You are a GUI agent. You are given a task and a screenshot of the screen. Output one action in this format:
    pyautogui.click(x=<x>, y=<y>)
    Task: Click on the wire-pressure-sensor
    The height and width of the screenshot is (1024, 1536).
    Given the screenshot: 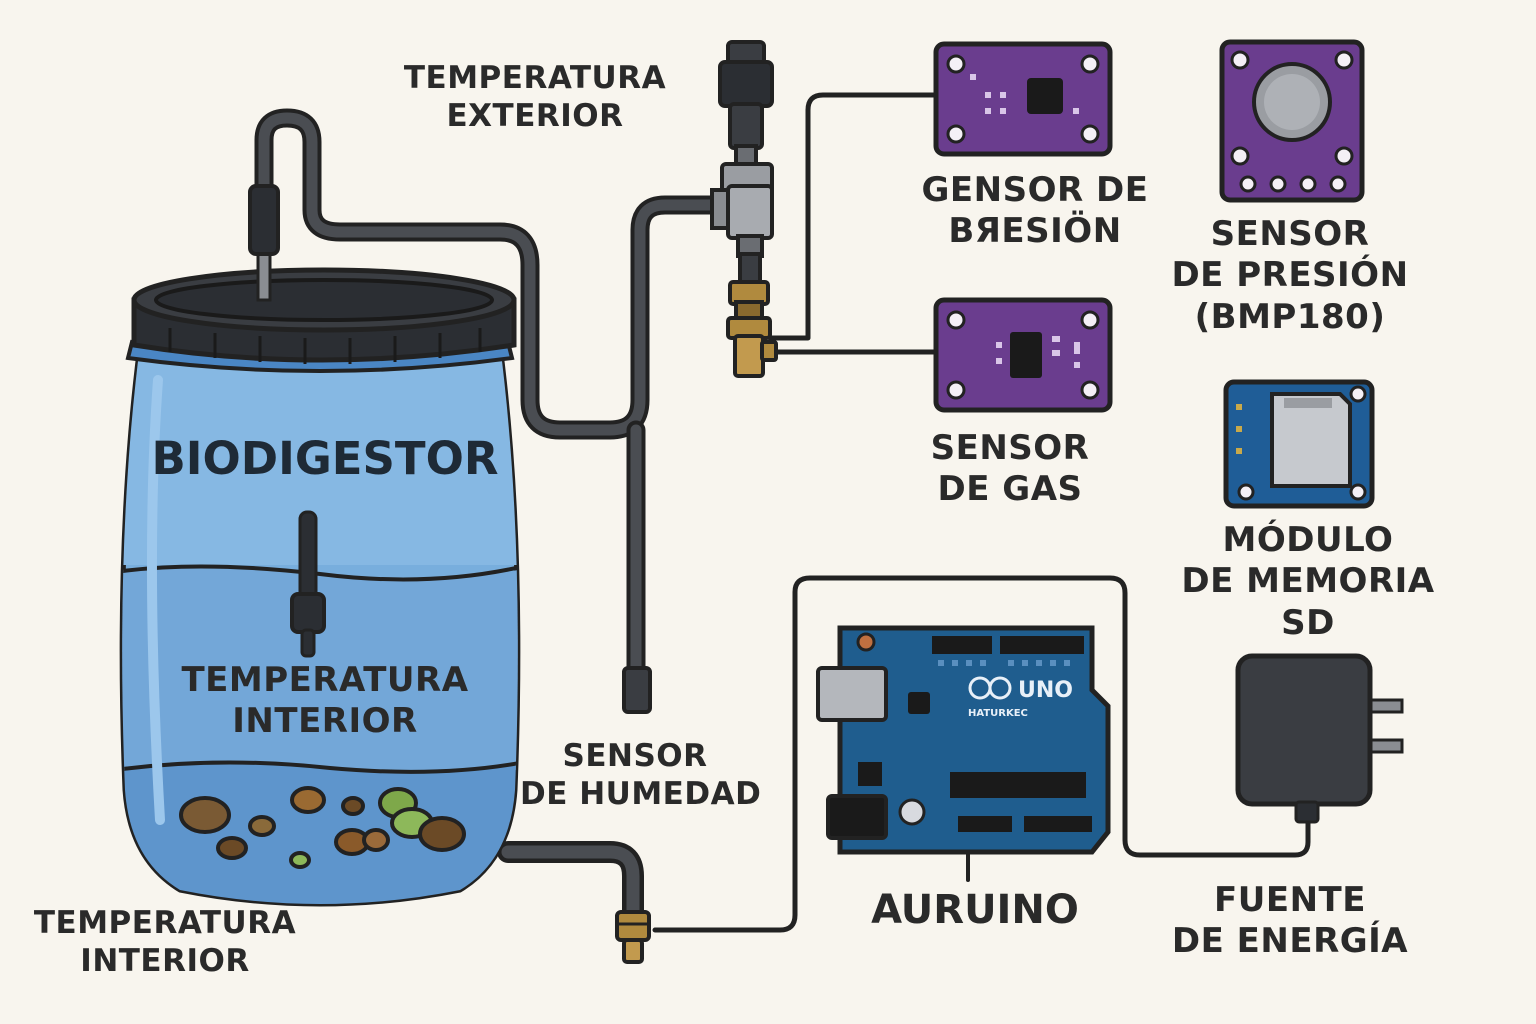 What is the action you would take?
    pyautogui.click(x=854, y=216)
    